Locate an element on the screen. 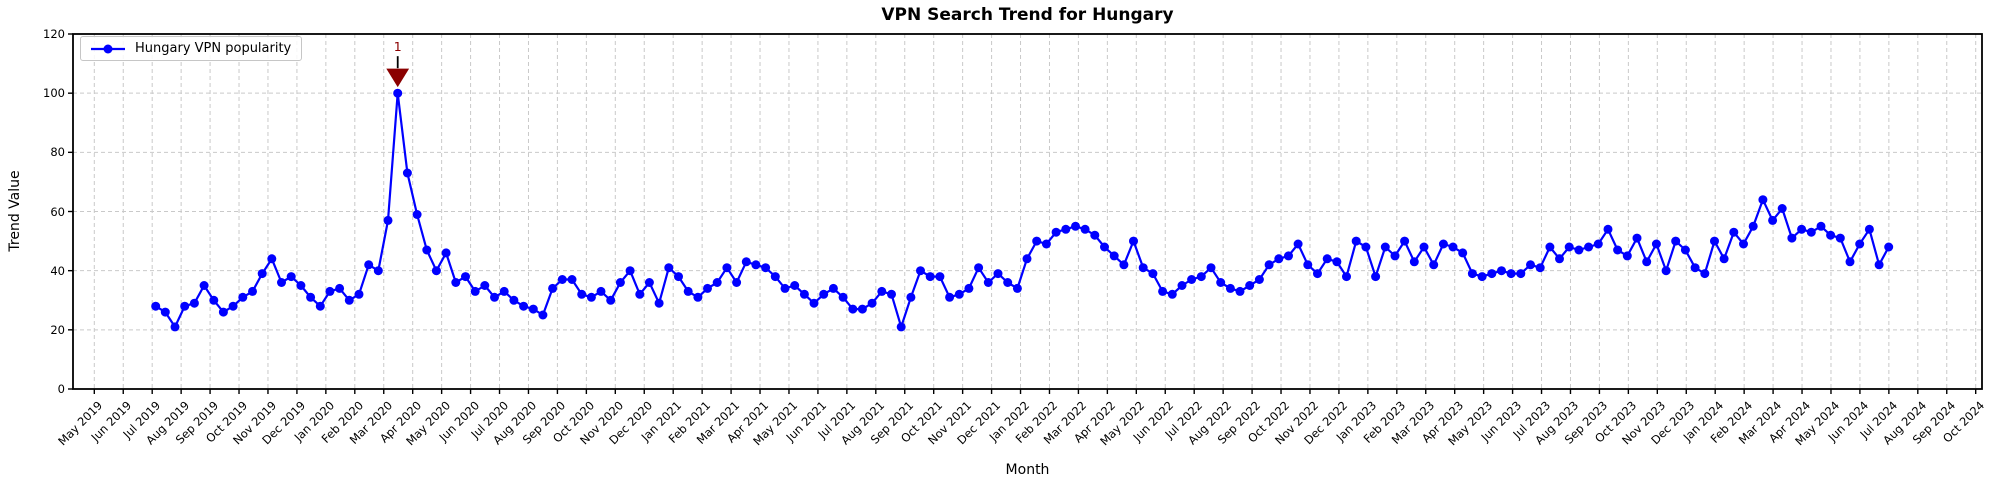  y-tick-label: 0 is located at coordinates (61, 389).